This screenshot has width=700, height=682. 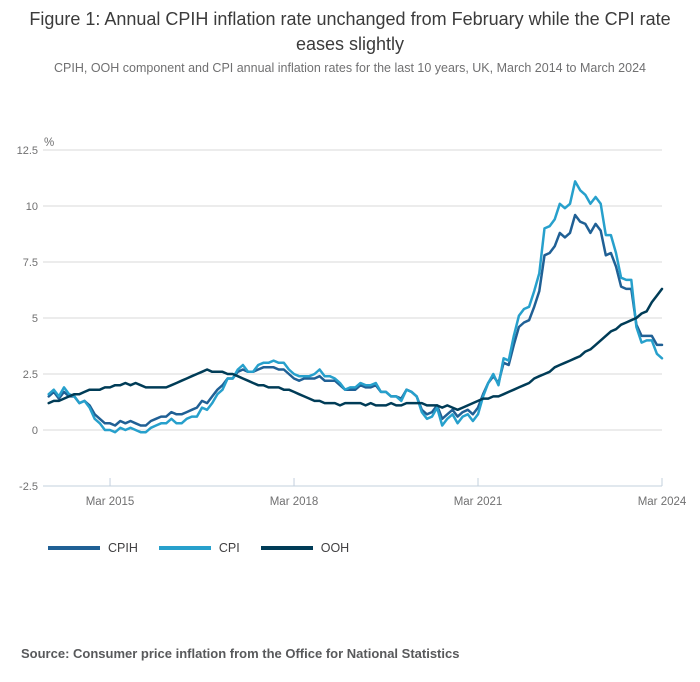 I want to click on legend-item-ooh: OOH, so click(x=305, y=548).